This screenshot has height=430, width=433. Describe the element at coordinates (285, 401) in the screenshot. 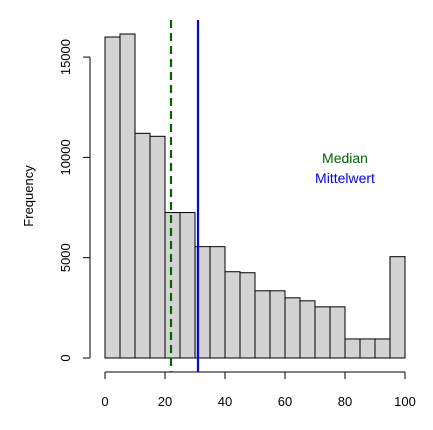

I see `x-tick-label: 60` at that location.